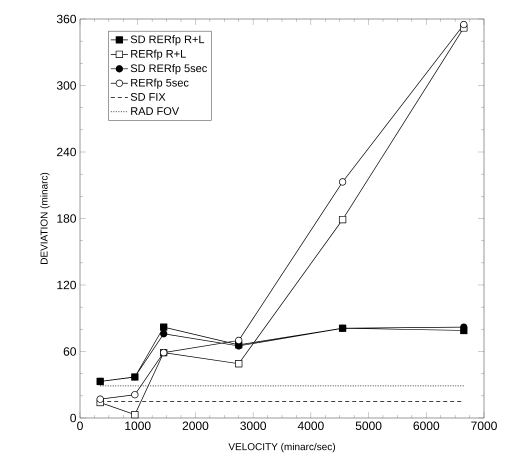 The image size is (505, 474). I want to click on x-tick-label: 4000, so click(311, 426).